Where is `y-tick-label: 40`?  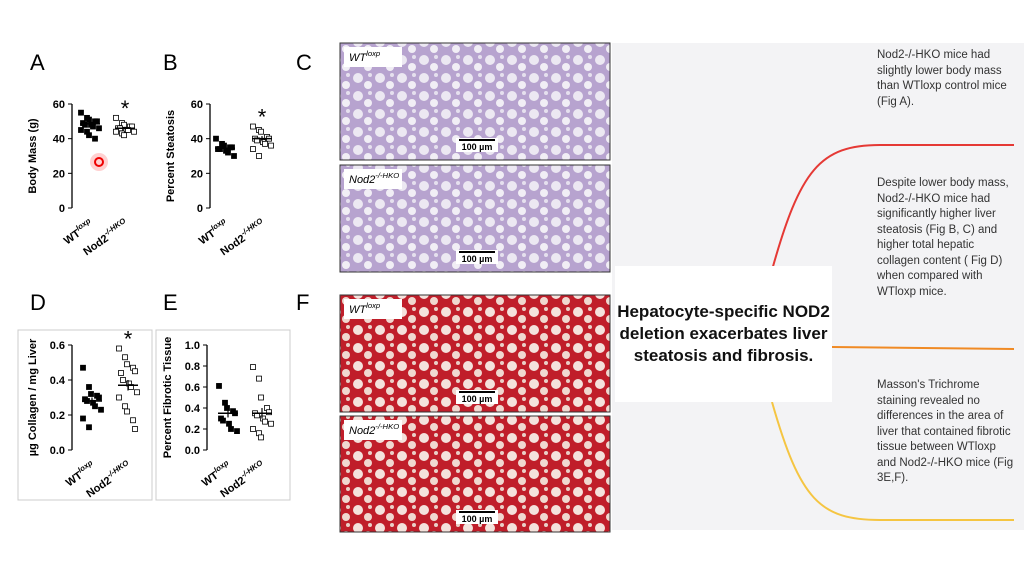
y-tick-label: 40 is located at coordinates (59, 140).